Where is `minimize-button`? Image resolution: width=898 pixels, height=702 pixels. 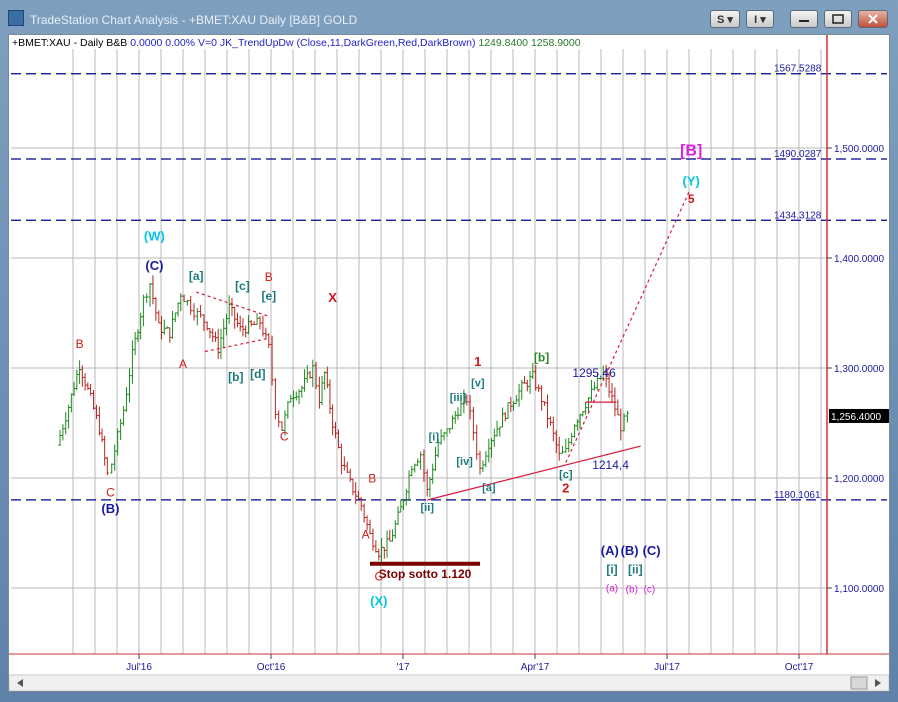 minimize-button is located at coordinates (804, 19).